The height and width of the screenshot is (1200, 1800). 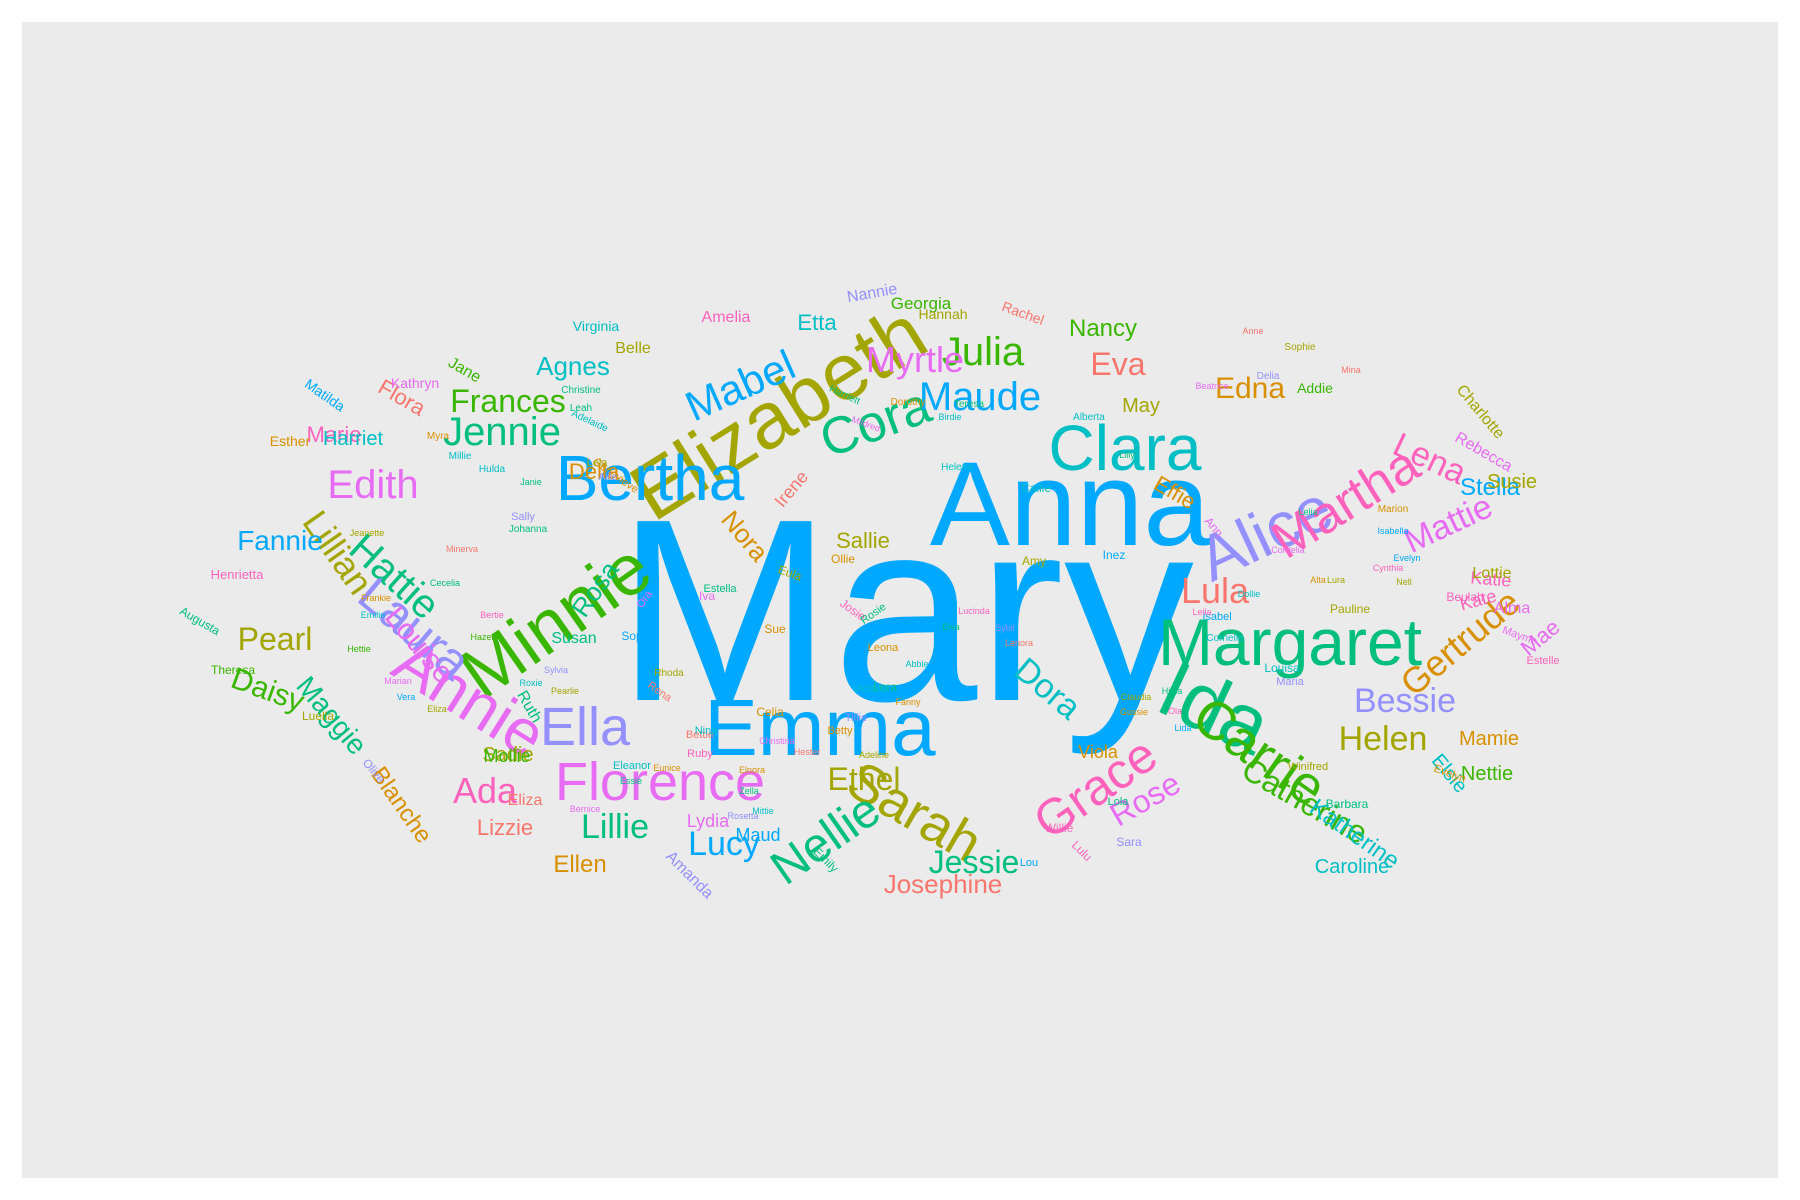 What do you see at coordinates (608, 477) in the screenshot?
I see `word-allie: Allie` at bounding box center [608, 477].